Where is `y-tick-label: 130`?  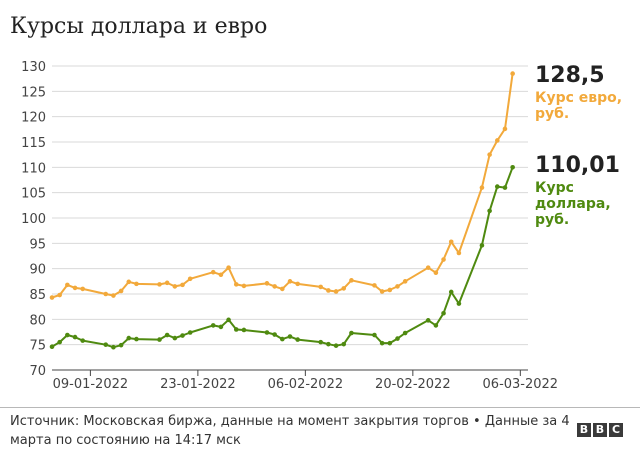
y-tick-label: 130 is located at coordinates (33, 67).